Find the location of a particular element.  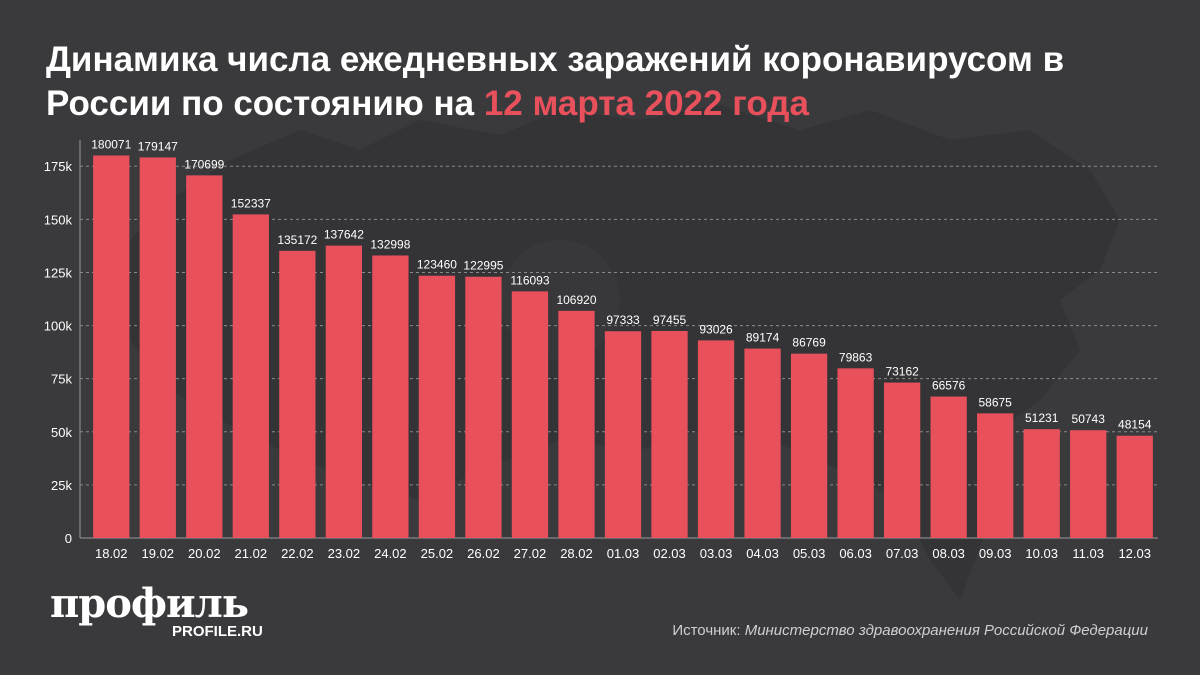

x-tick-label: 28.02 is located at coordinates (576, 553).